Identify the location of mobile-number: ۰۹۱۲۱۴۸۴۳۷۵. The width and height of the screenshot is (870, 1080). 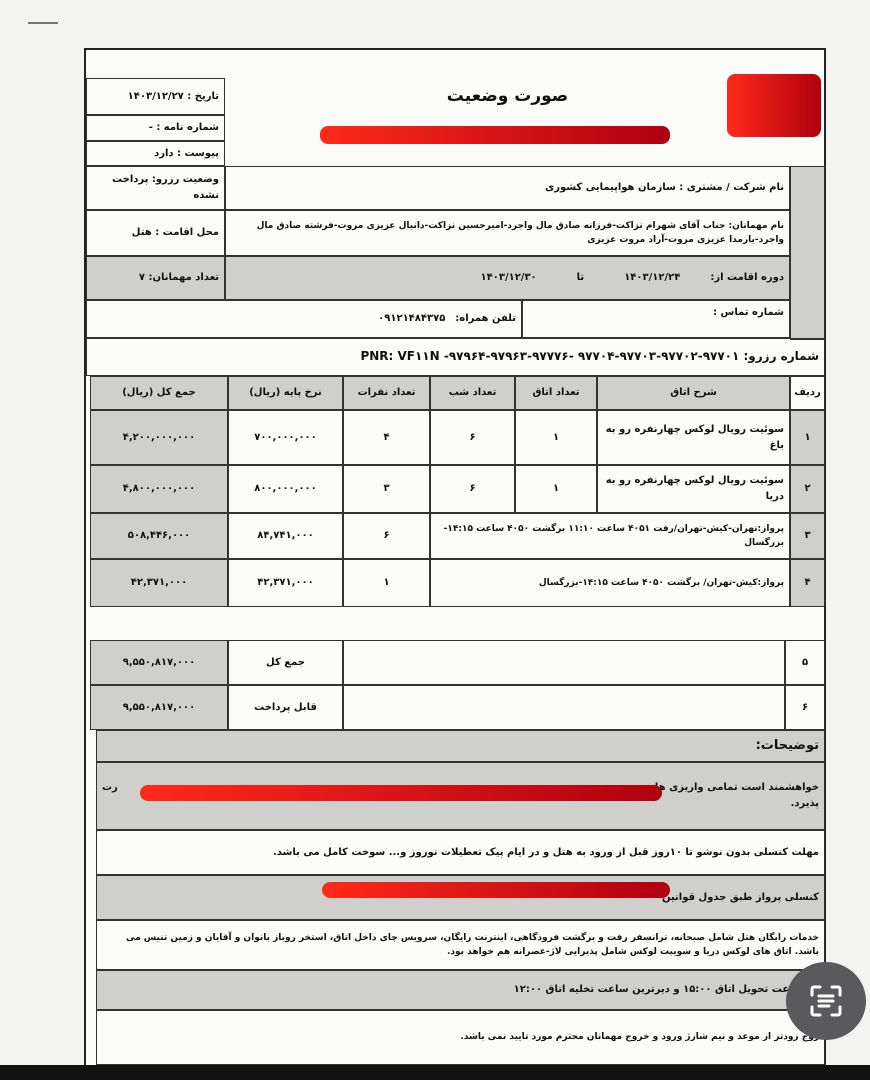
(412, 318).